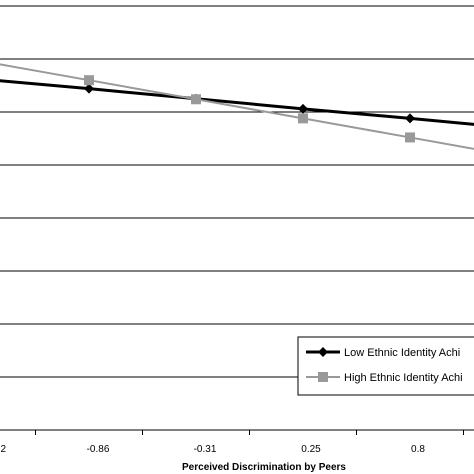  What do you see at coordinates (264, 467) in the screenshot?
I see `x-axis-title: Perceived Discrimination by Peers` at bounding box center [264, 467].